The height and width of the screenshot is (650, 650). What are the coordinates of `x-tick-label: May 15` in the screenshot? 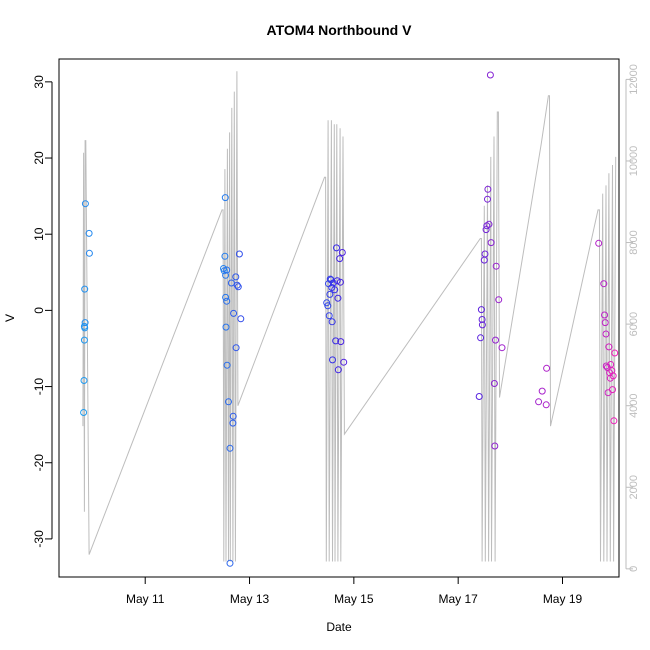 It's located at (354, 599).